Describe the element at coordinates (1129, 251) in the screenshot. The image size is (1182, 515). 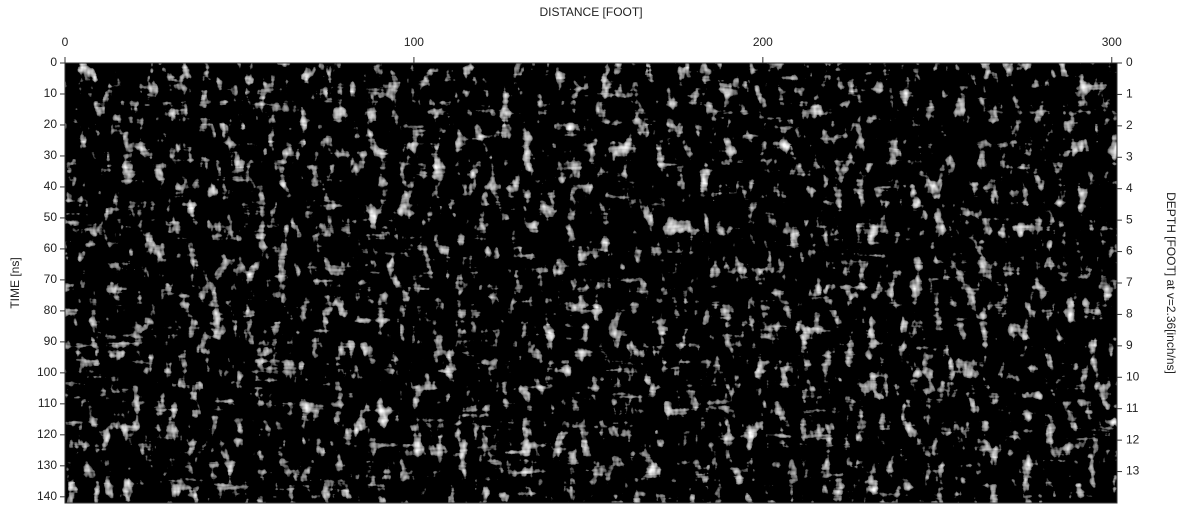
I see `y2-tick-label: 6` at that location.